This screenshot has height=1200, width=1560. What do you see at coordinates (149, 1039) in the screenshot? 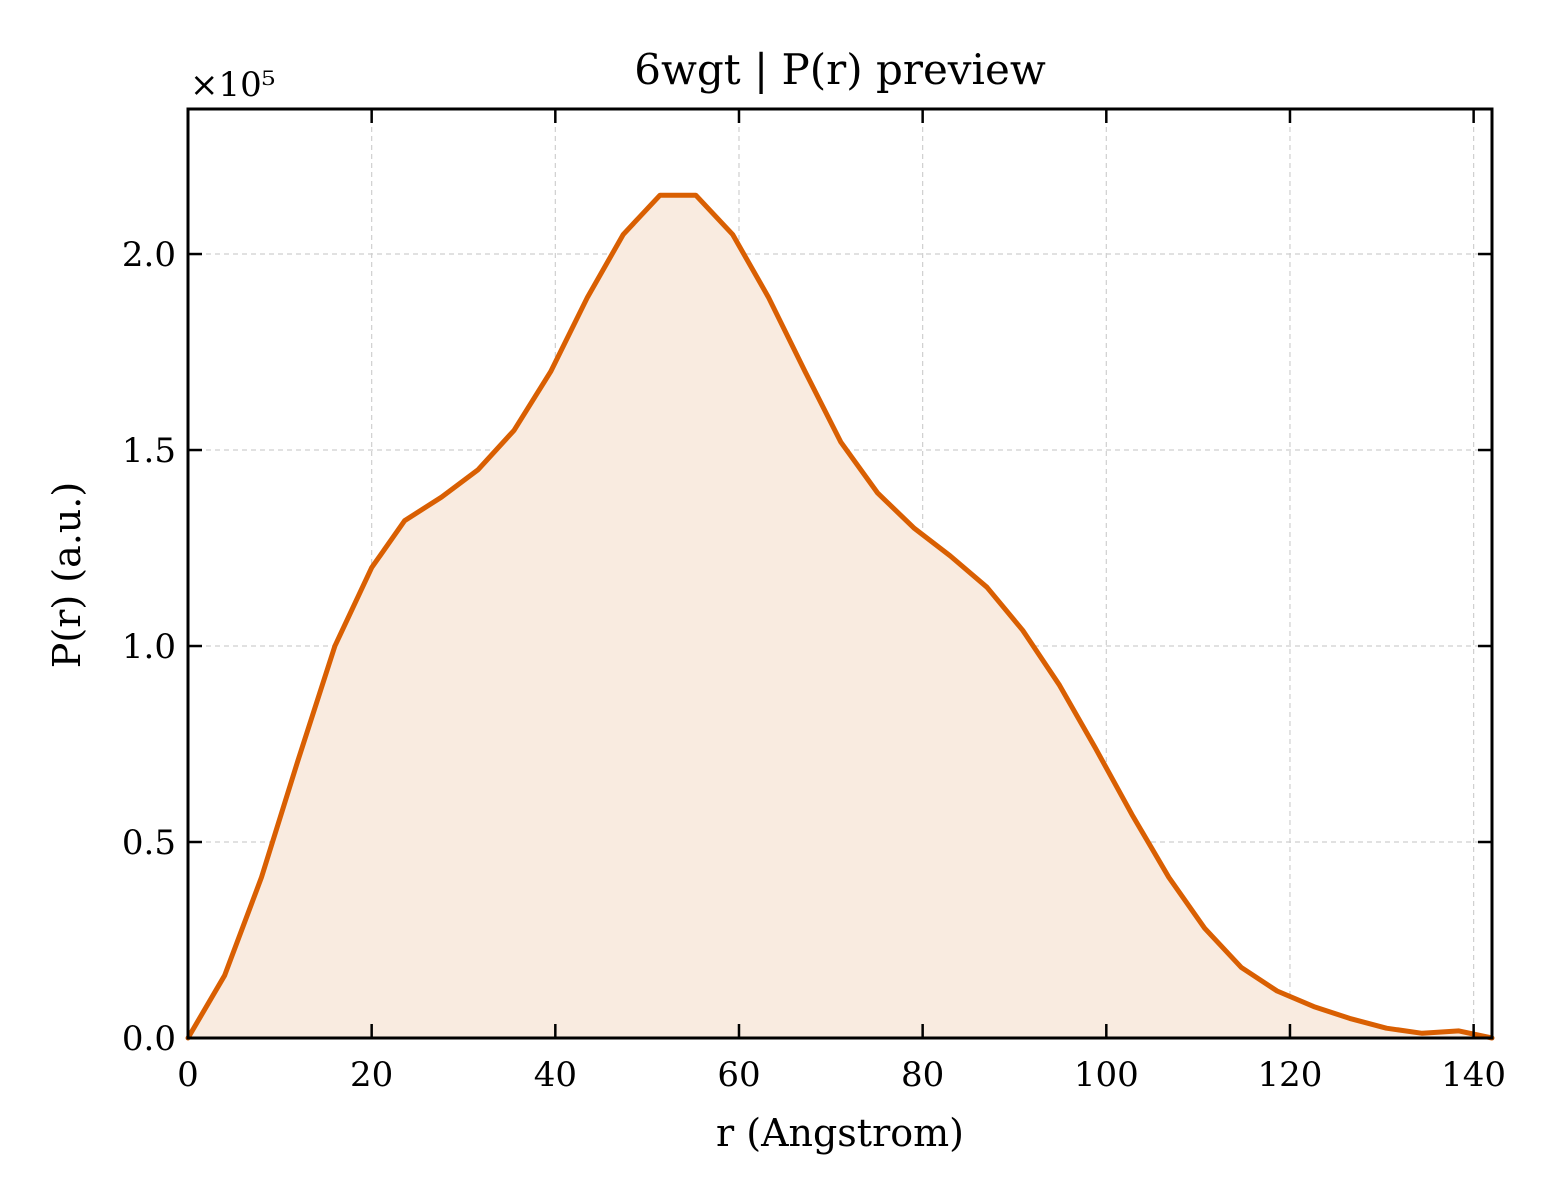
I see `y-tick-label: 0.0` at bounding box center [149, 1039].